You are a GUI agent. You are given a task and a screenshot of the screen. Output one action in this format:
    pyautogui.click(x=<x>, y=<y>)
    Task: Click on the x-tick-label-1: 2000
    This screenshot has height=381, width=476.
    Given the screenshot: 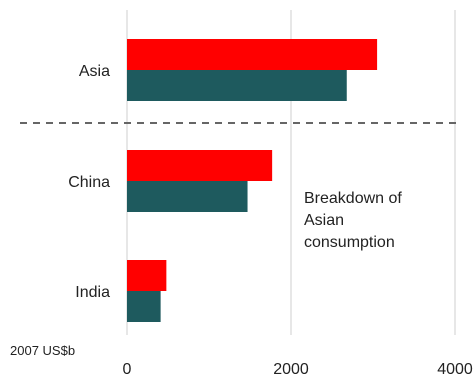 What is the action you would take?
    pyautogui.click(x=291, y=369)
    